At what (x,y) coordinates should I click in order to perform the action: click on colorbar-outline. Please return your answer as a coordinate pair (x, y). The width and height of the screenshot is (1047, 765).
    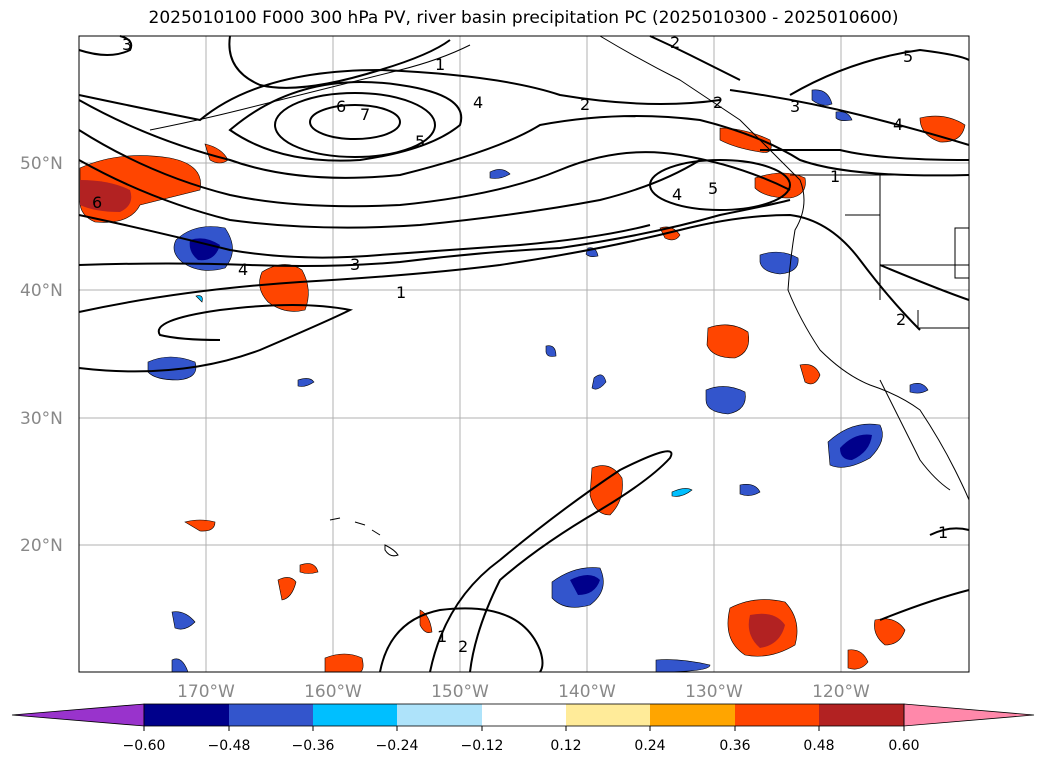
    Looking at the image, I should click on (524, 715).